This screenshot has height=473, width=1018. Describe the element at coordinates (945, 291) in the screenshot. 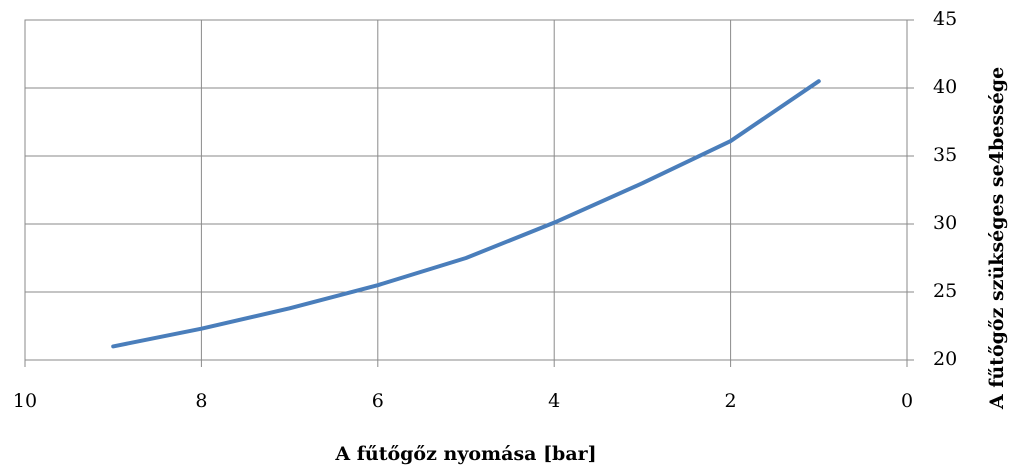

I see `y-tick-label: 25` at that location.